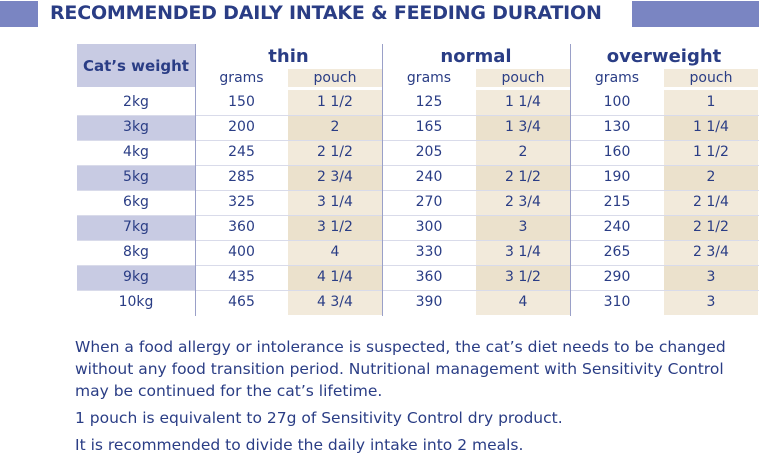 The height and width of the screenshot is (461, 759). Describe the element at coordinates (711, 127) in the screenshot. I see `pouch-cell-overweight: 1 1/4` at that location.